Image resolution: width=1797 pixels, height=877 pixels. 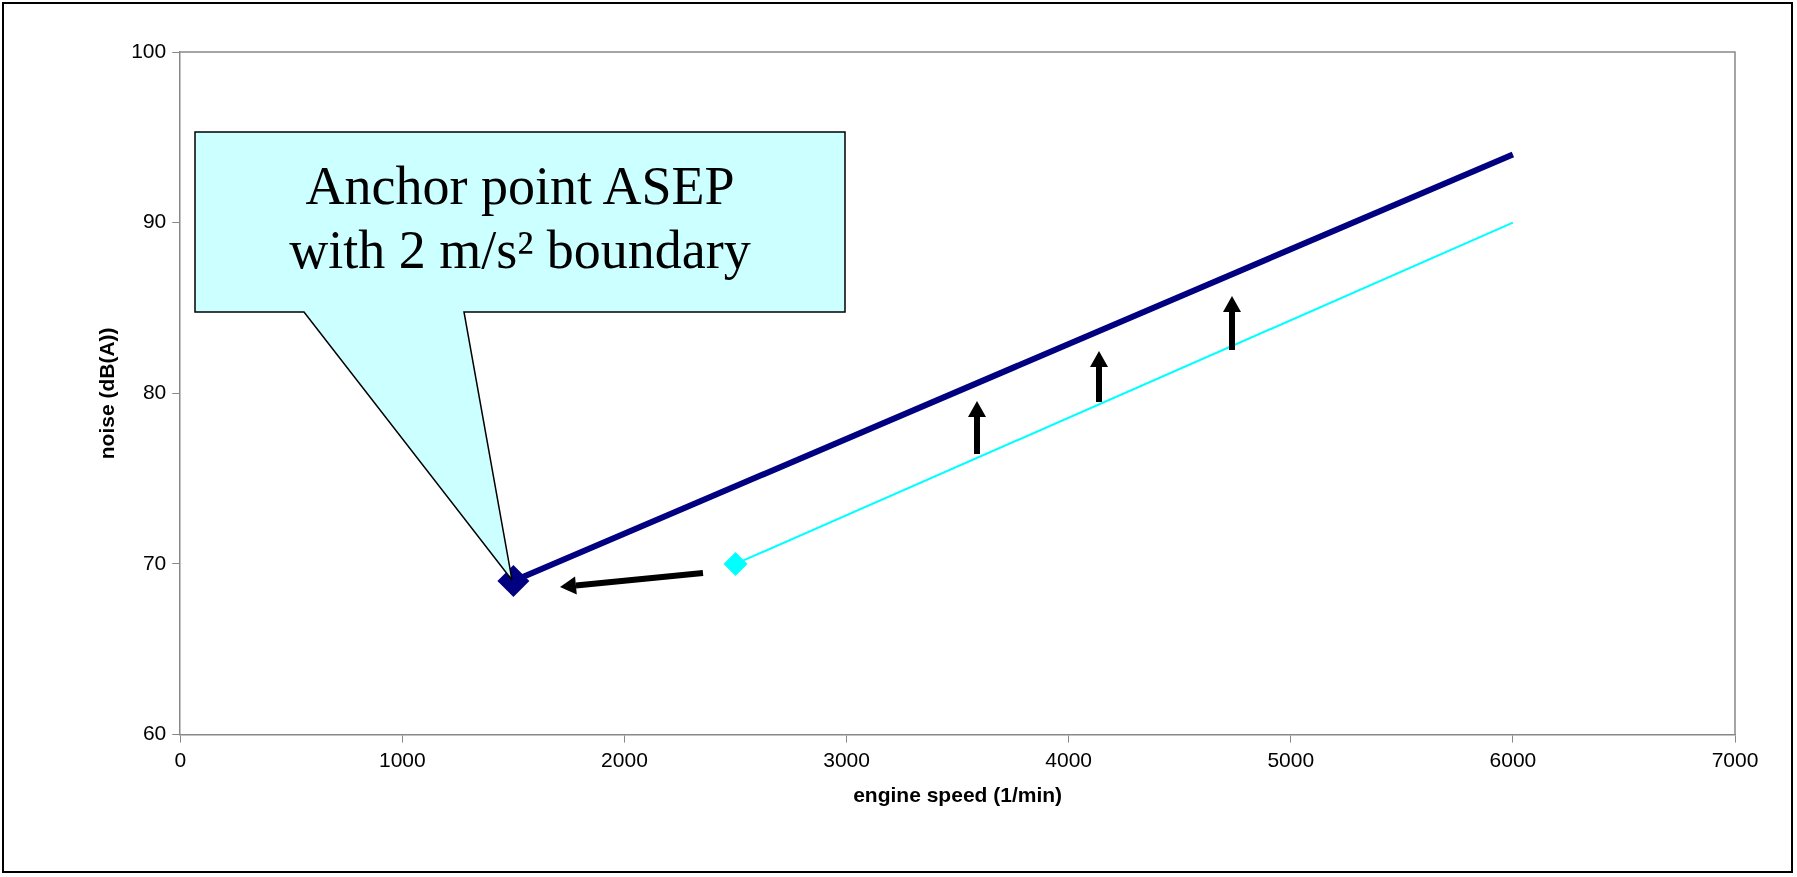 I want to click on x-tick-label: 7000, so click(x=1735, y=759).